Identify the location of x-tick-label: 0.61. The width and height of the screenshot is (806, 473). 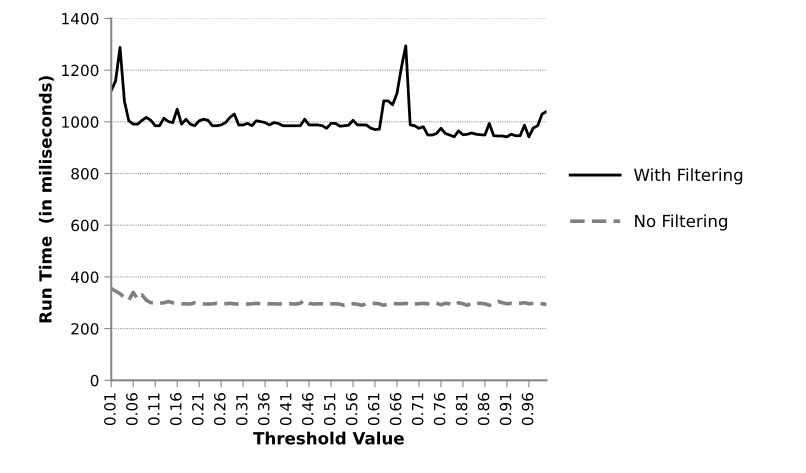
(374, 410).